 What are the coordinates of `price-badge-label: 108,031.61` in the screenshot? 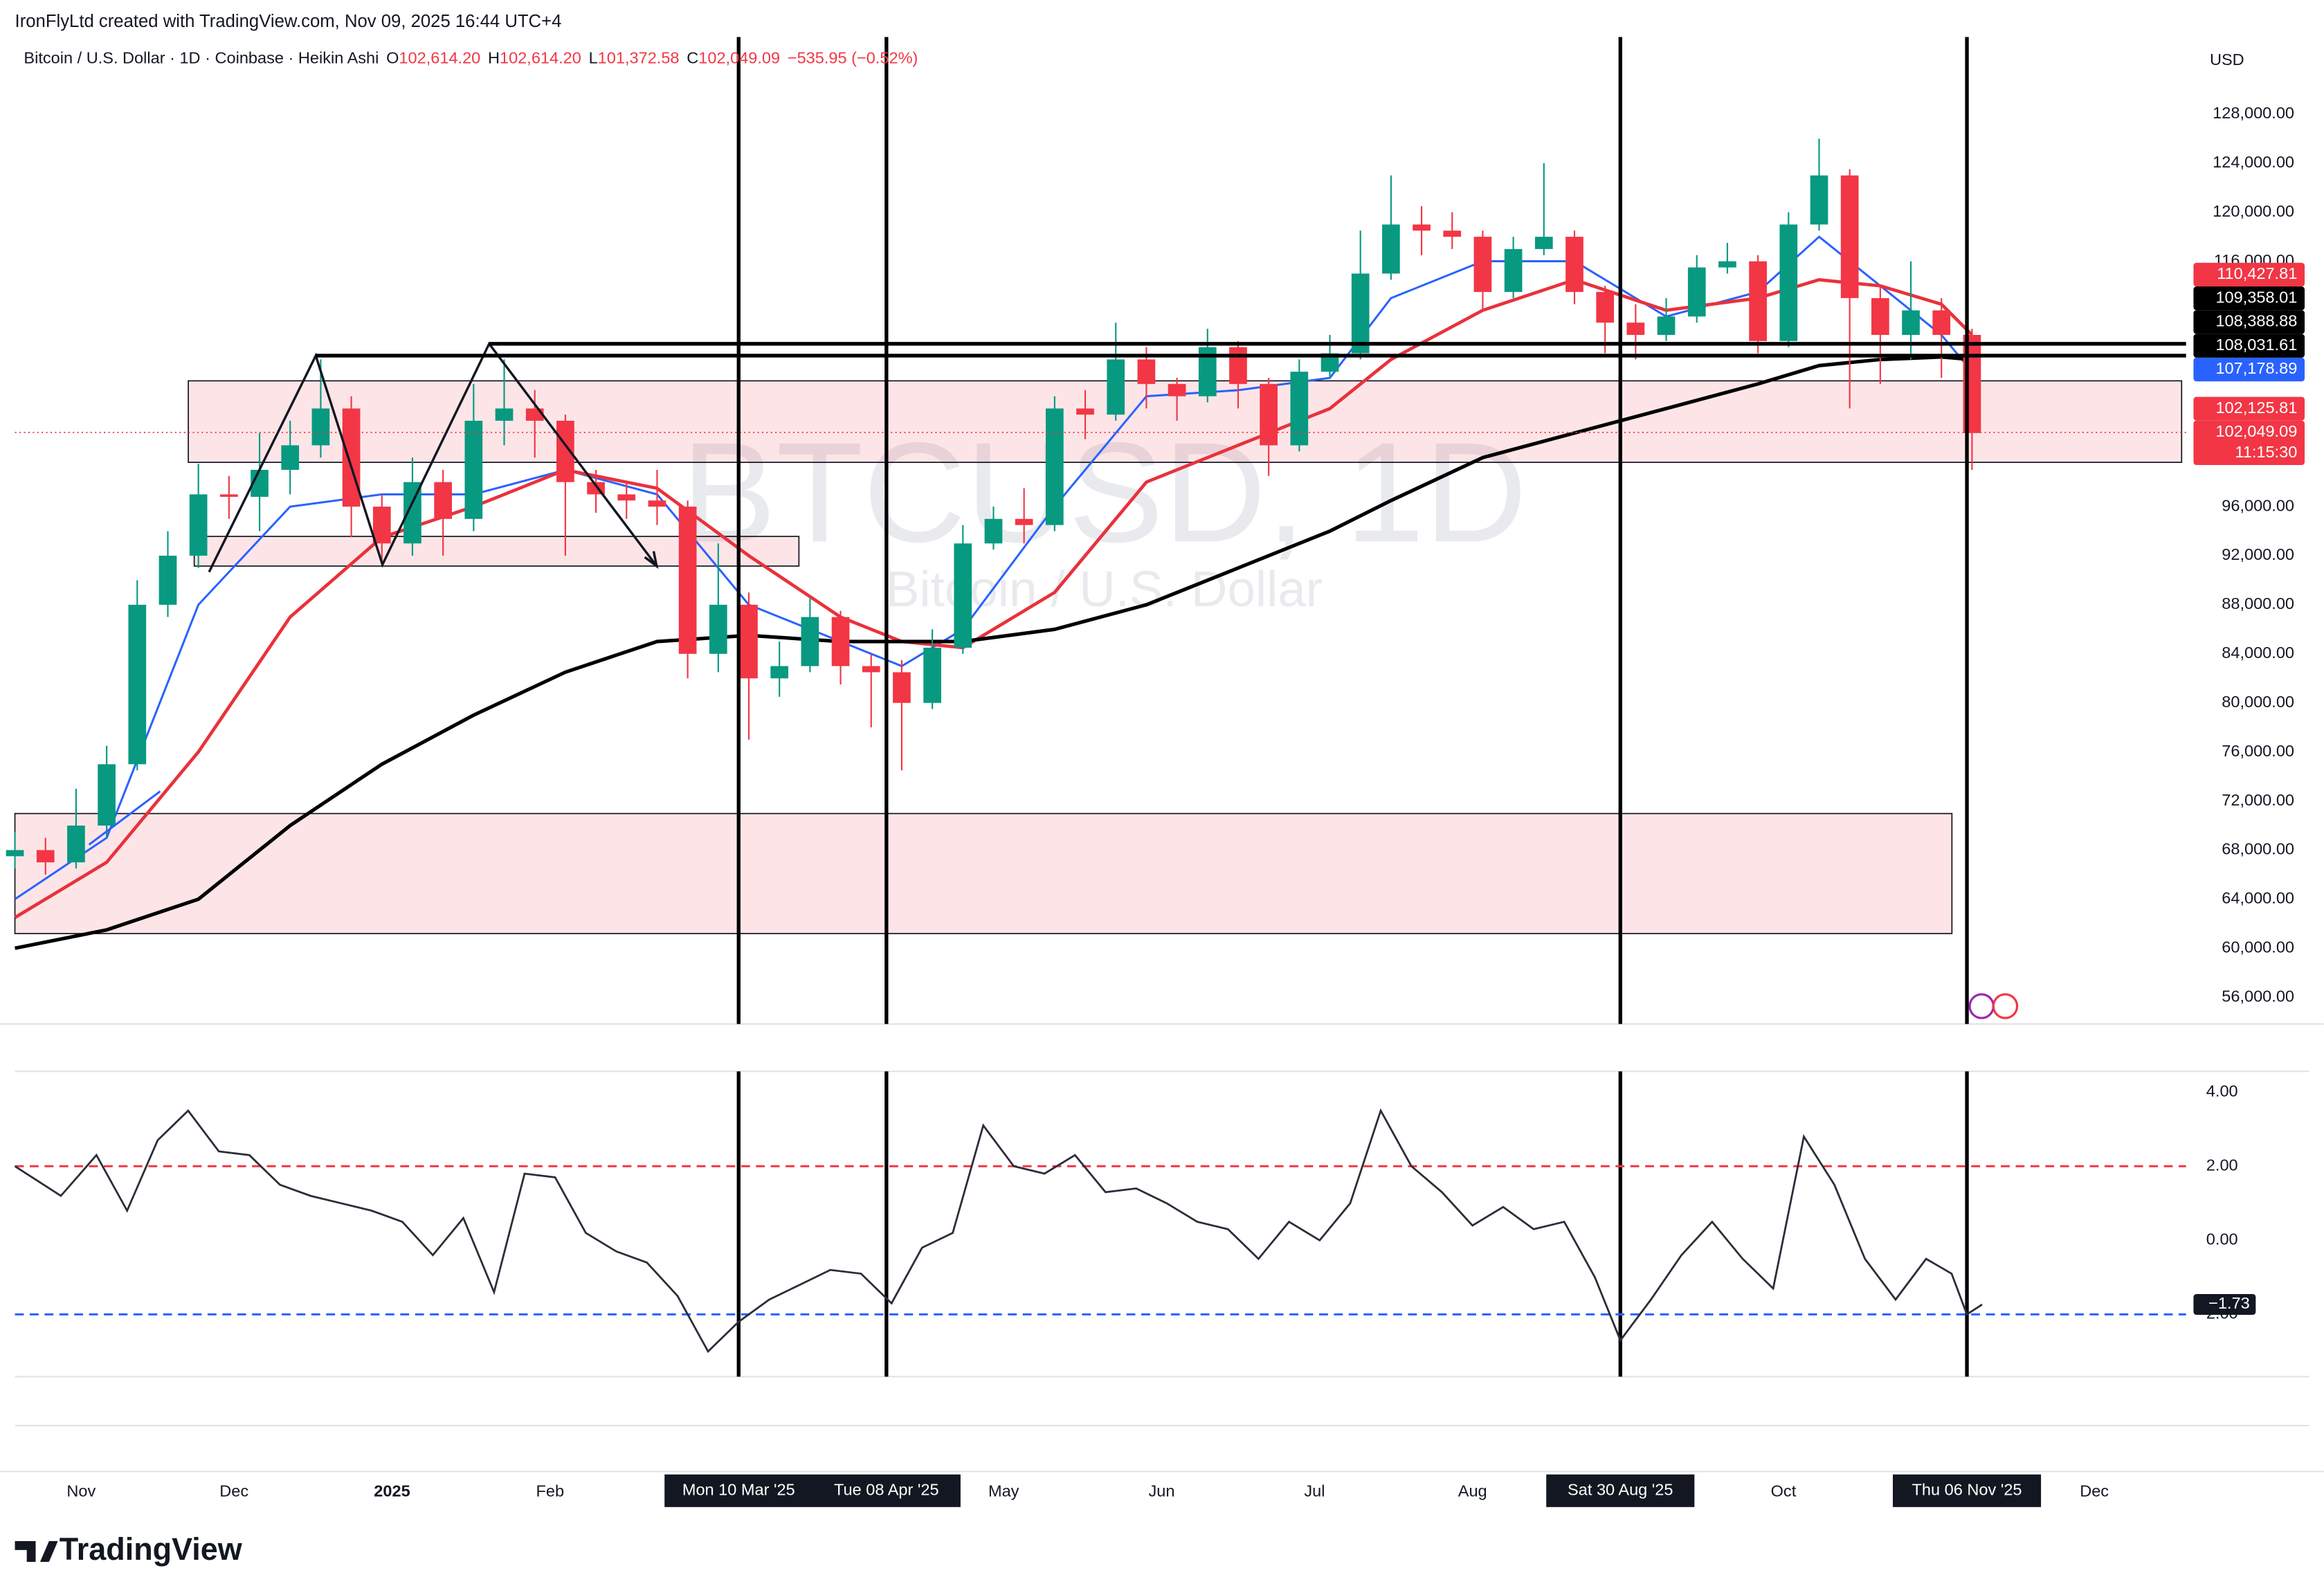 It's located at (2256, 345).